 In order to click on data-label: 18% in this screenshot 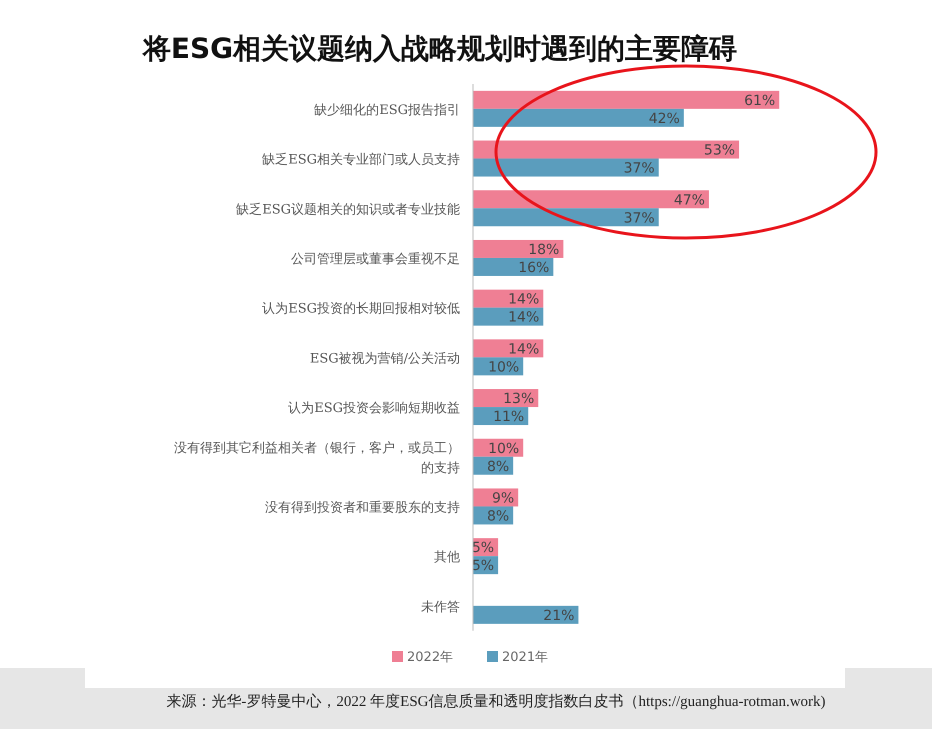, I will do `click(544, 250)`.